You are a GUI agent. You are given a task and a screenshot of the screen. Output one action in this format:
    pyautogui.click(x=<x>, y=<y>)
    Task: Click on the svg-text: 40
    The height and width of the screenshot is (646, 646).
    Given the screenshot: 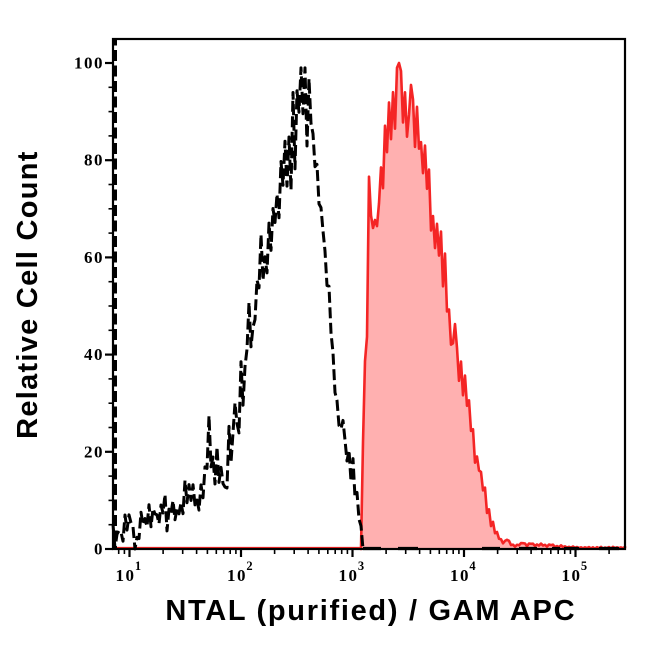 What is the action you would take?
    pyautogui.click(x=94, y=354)
    